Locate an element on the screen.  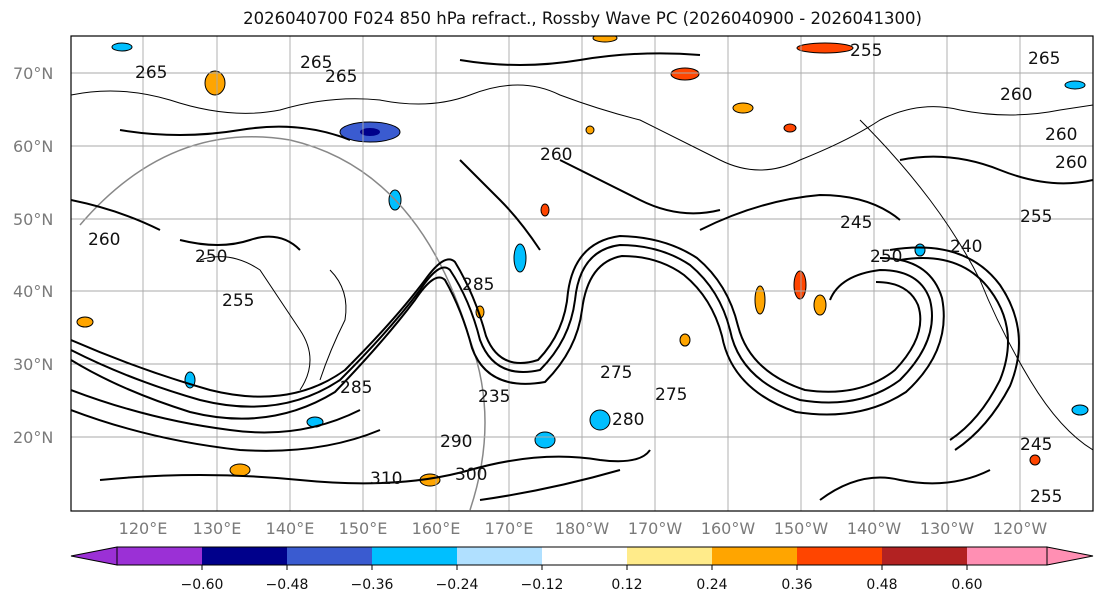
lon-label: 140°W is located at coordinates (874, 528).